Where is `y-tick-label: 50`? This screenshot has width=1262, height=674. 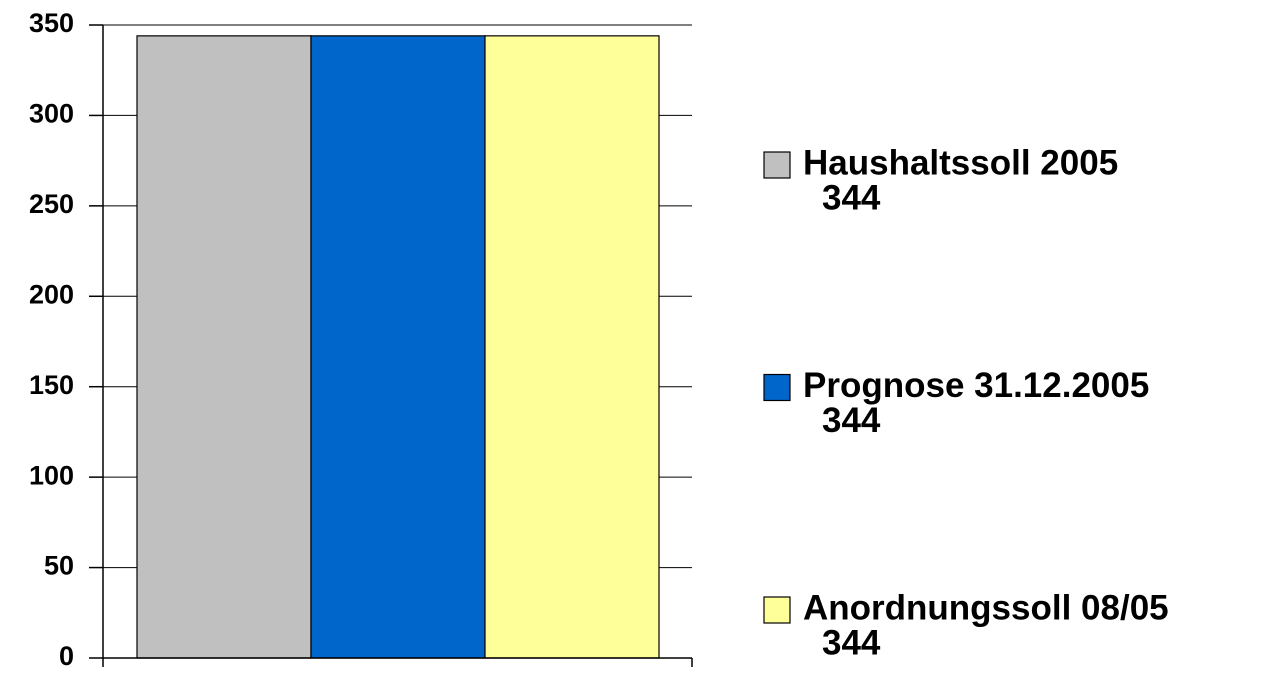 y-tick-label: 50 is located at coordinates (59, 566).